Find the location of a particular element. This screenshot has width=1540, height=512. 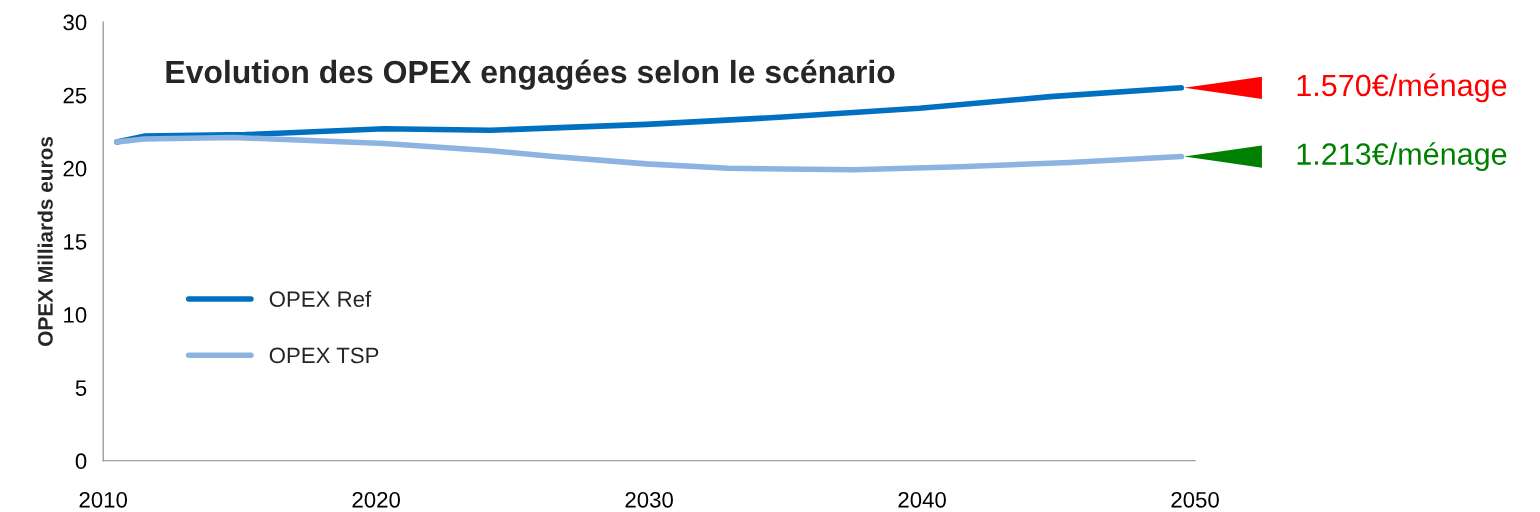

y-tick-label: 30 is located at coordinates (75, 22).